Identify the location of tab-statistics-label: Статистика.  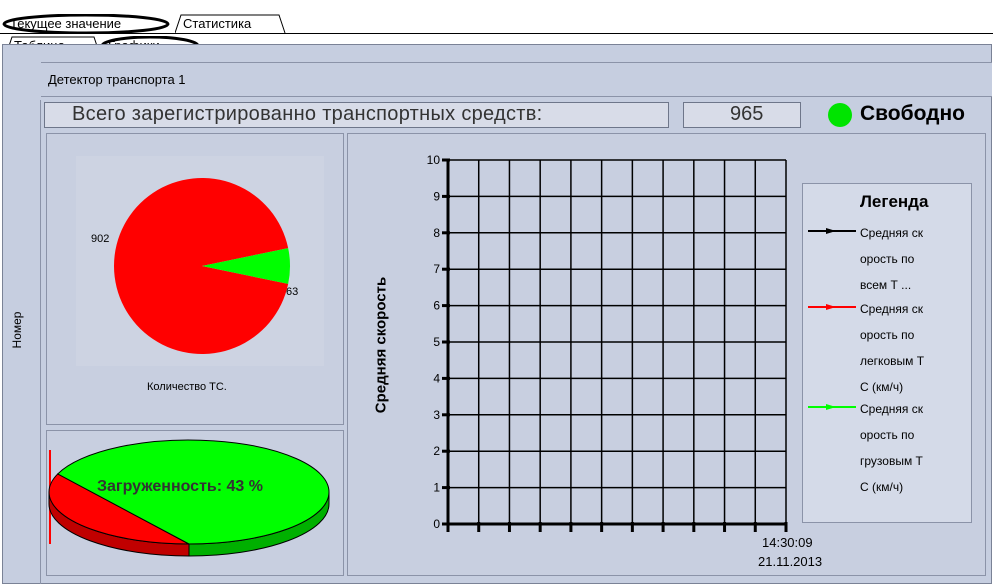
(217, 23).